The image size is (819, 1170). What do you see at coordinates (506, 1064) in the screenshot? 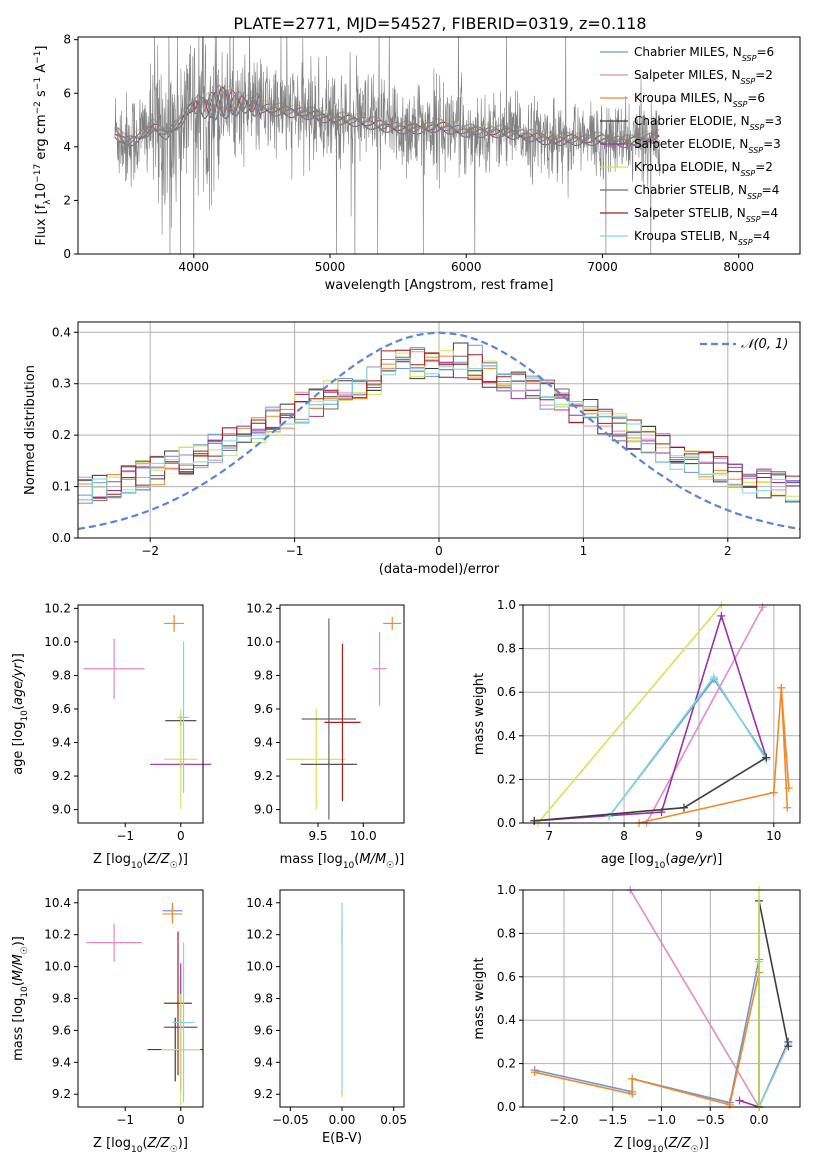
I see `weight_vs_Z-ytick-label: 0.2` at bounding box center [506, 1064].